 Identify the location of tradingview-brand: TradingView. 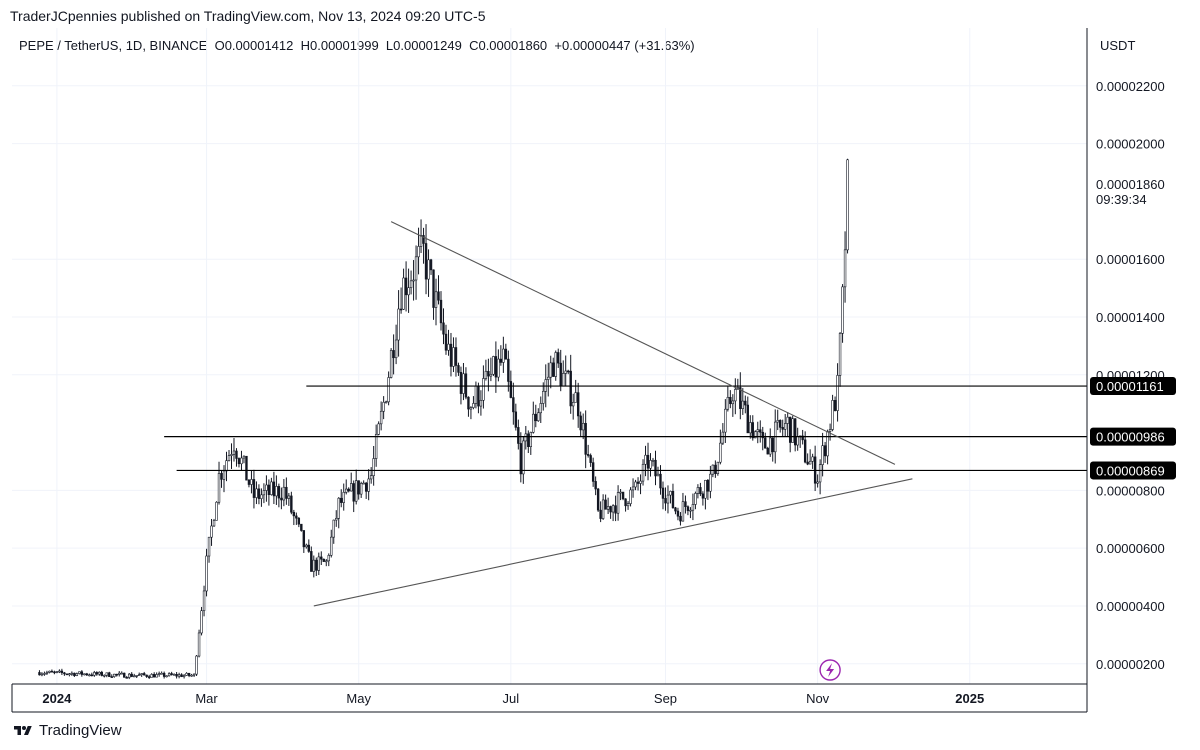
(67, 730).